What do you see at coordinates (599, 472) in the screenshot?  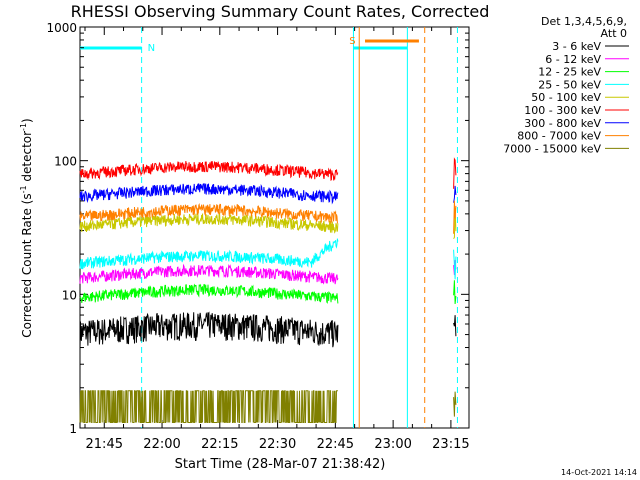 I see `timestamp: 14-Oct-2021 14:14` at bounding box center [599, 472].